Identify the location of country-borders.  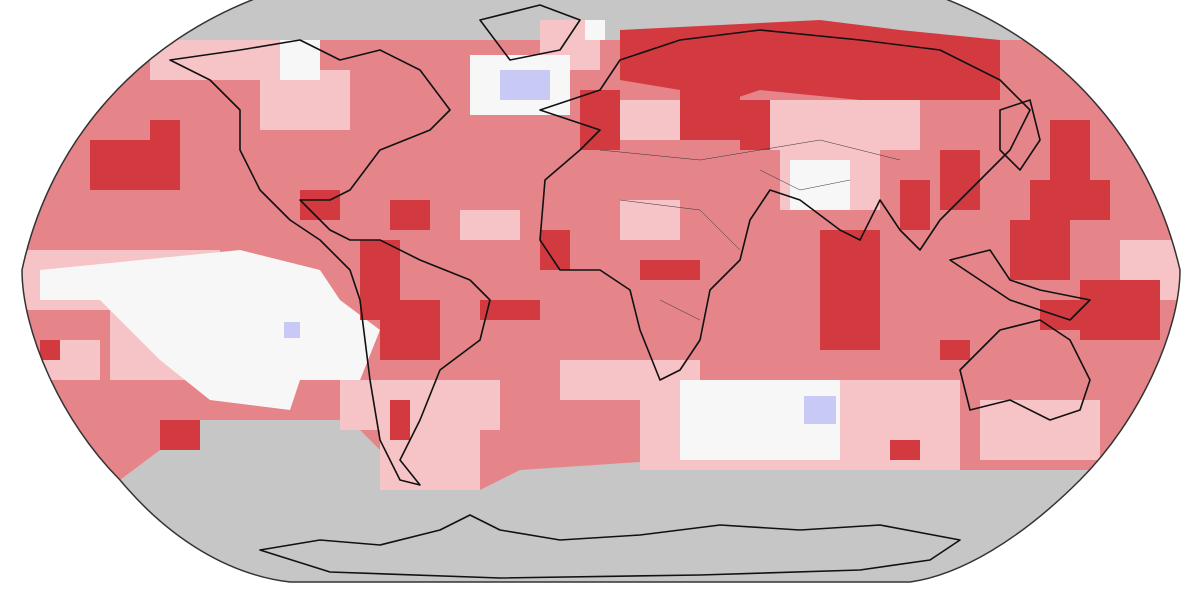
(750, 230).